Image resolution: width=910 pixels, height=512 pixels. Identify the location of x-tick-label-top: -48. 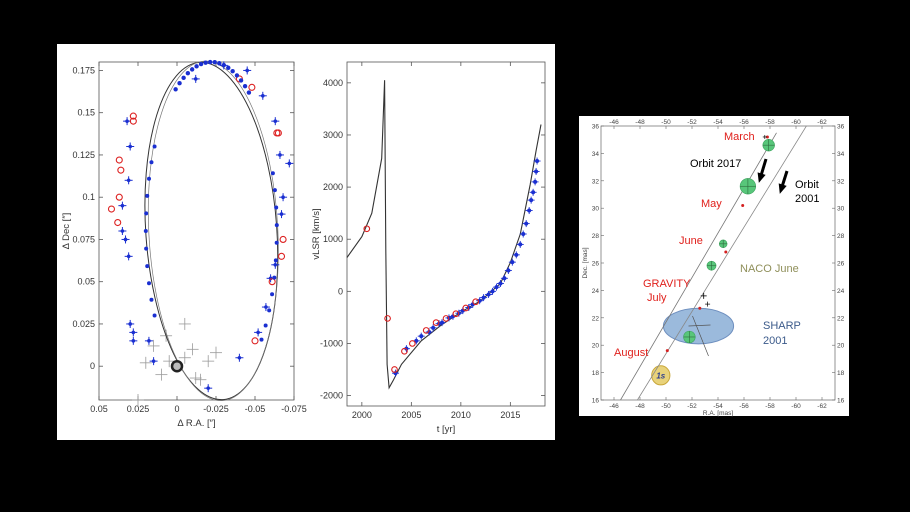
(640, 122).